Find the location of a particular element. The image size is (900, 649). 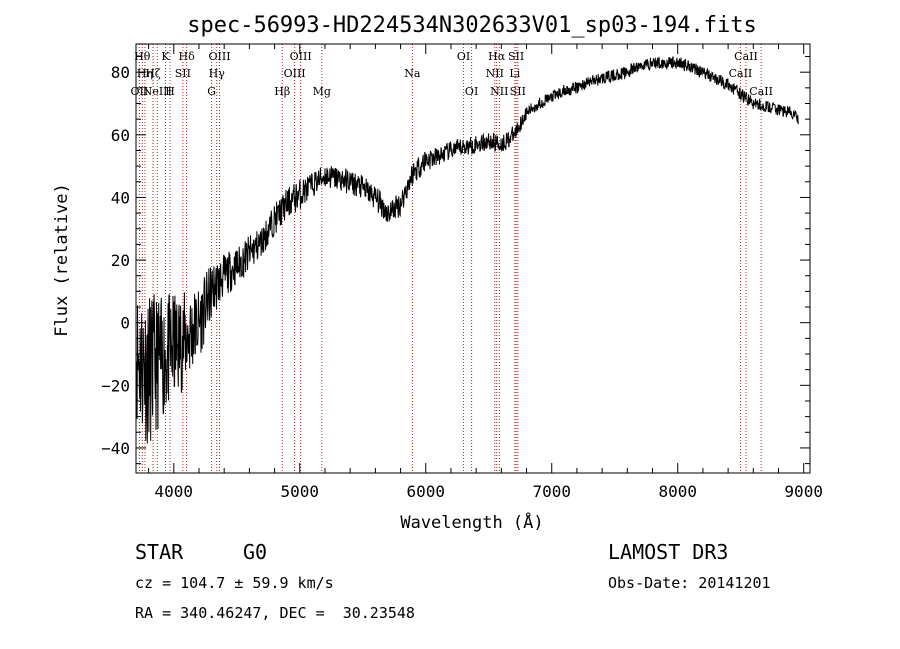

spectral-line-label: H is located at coordinates (170, 91).